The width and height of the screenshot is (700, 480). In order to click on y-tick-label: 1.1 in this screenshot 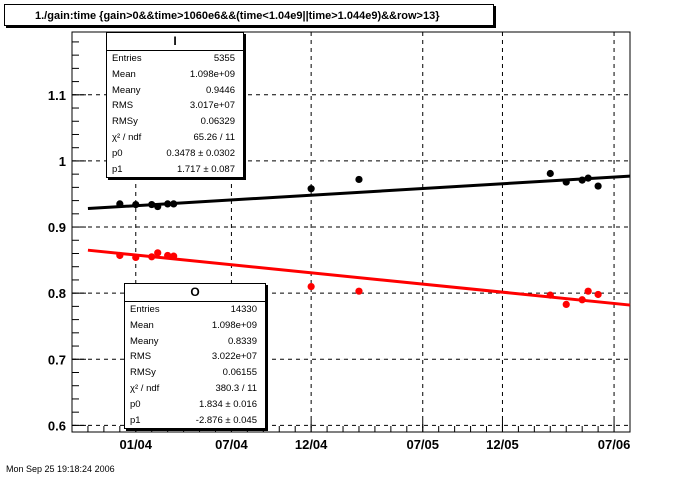, I will do `click(57, 95)`.